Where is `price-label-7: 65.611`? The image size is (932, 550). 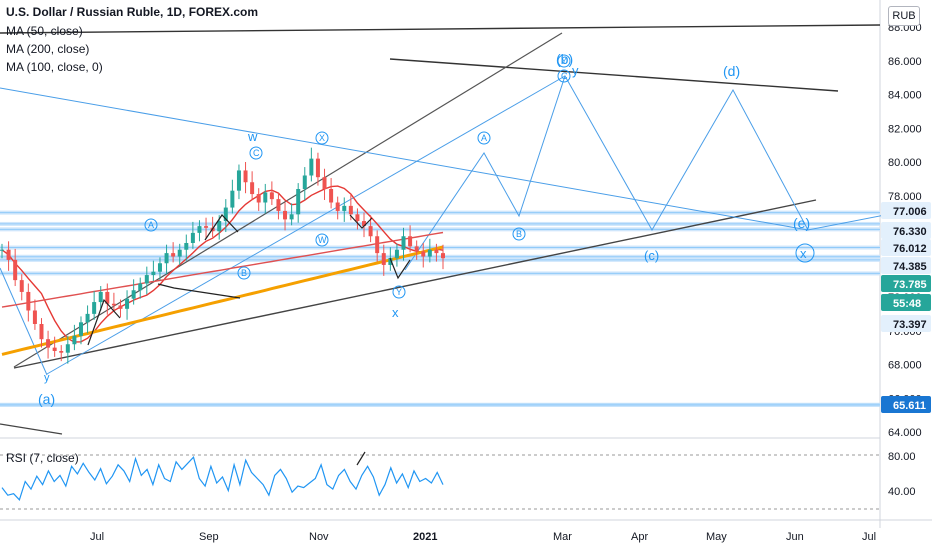 price-label-7: 65.611 is located at coordinates (909, 406).